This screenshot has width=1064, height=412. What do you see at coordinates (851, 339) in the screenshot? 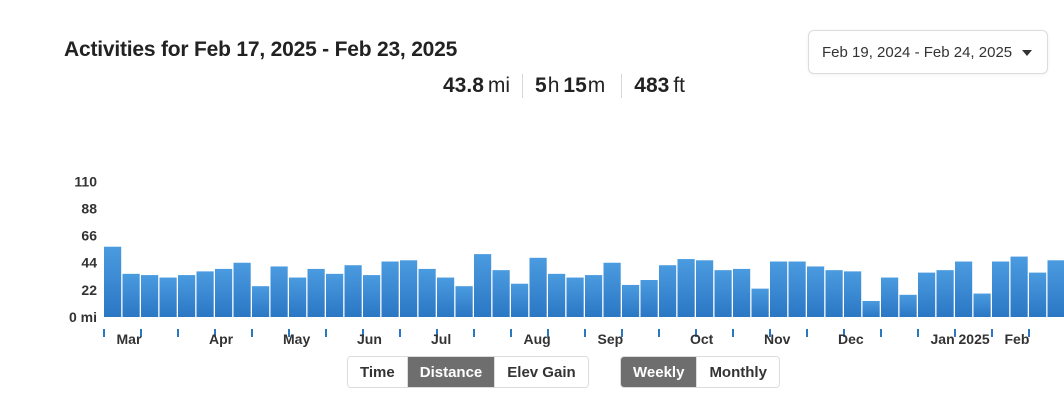
I see `x-month-label: Dec` at bounding box center [851, 339].